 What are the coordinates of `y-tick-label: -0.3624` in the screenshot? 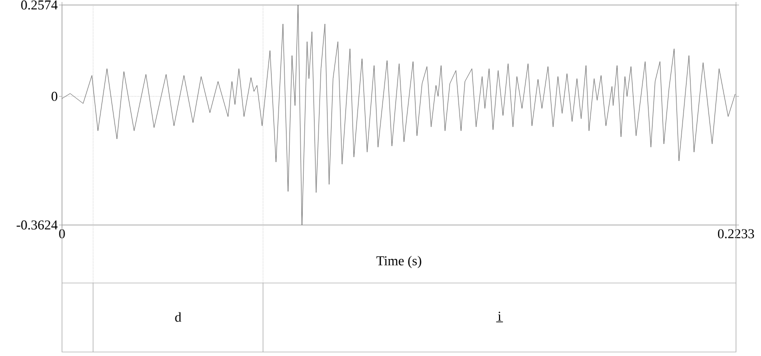 It's located at (37, 225).